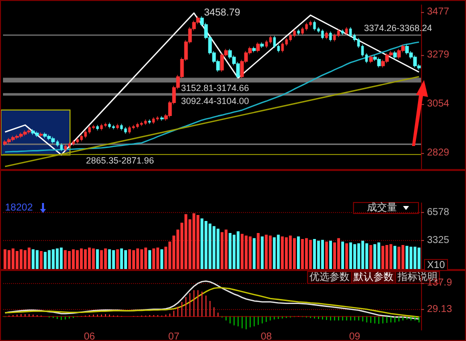 The width and height of the screenshot is (466, 341). I want to click on x-tick-label: 06, so click(90, 336).